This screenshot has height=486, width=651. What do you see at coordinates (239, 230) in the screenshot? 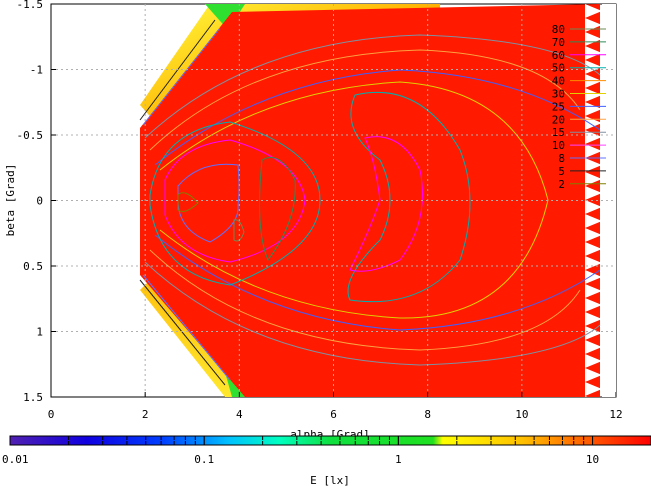
I see `contour-80b` at bounding box center [239, 230].